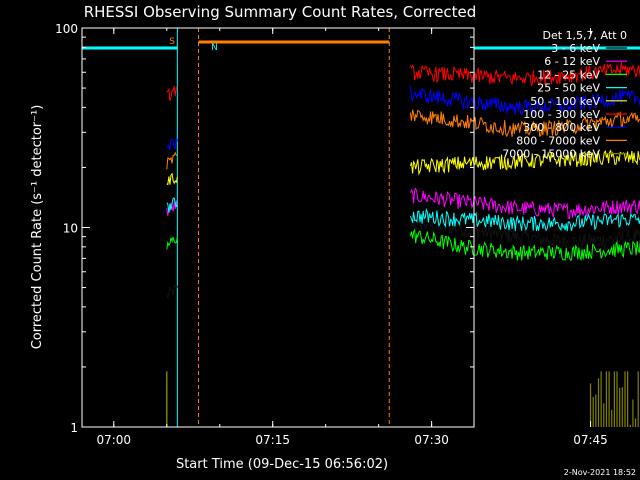 The width and height of the screenshot is (640, 480). Describe the element at coordinates (590, 440) in the screenshot. I see `x-tick-label: 07:45` at that location.